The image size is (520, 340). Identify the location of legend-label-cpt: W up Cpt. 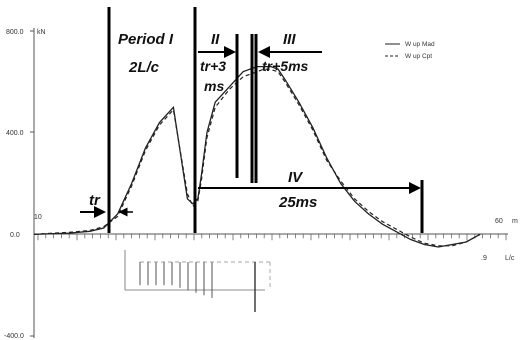
(418, 56).